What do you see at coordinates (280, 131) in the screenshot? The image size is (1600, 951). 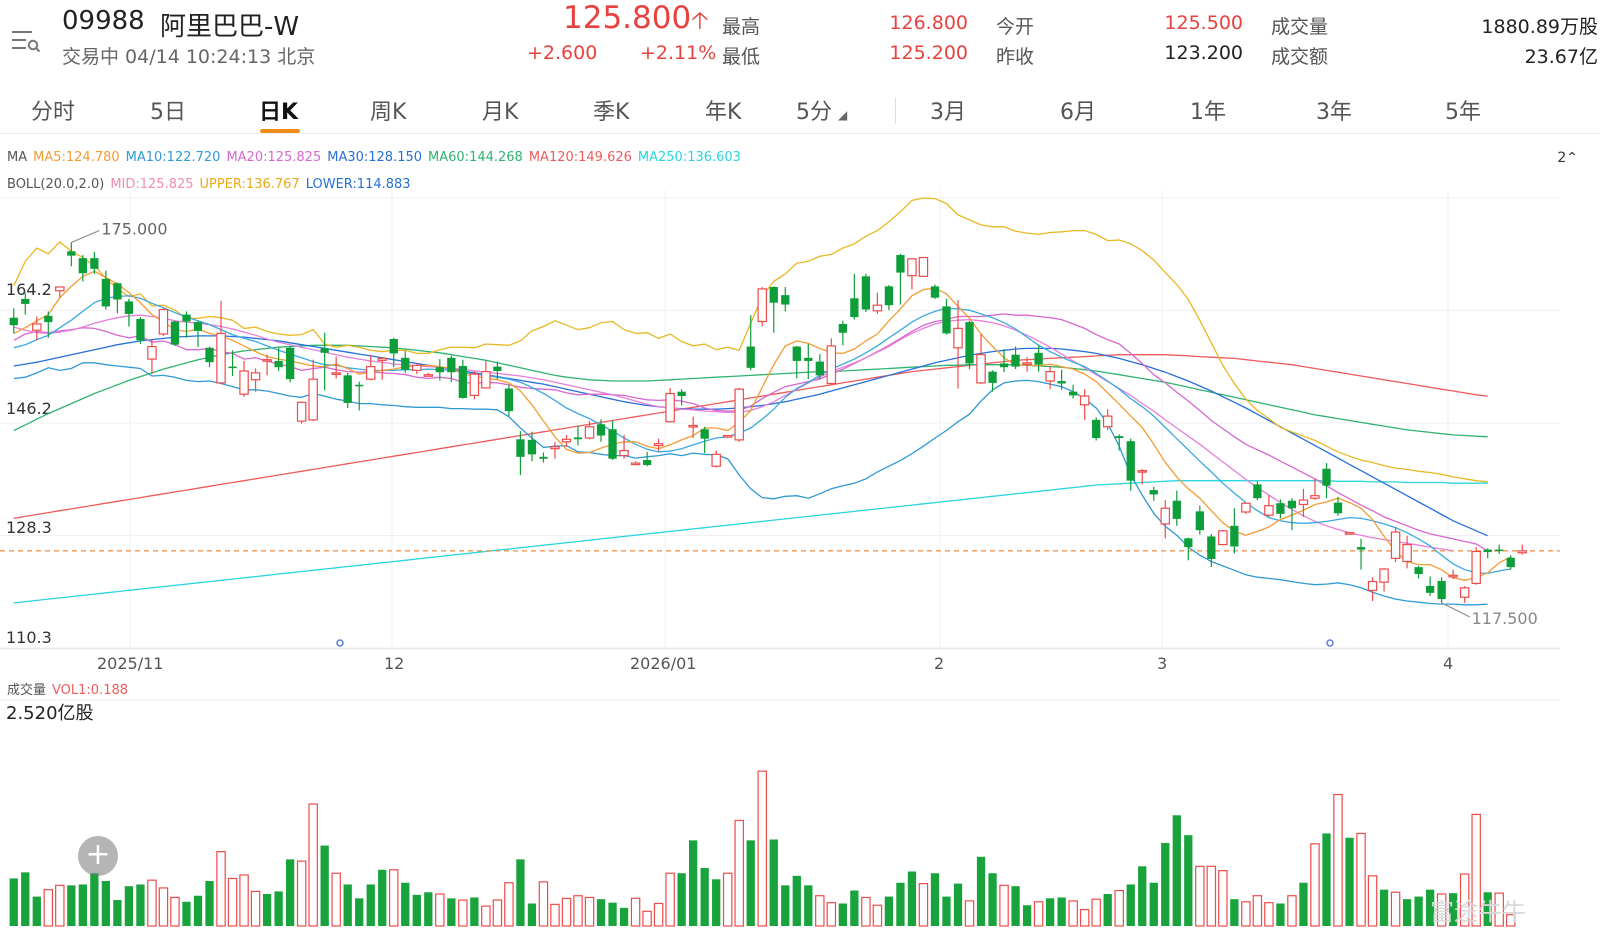 I see `active-tab-indicator` at bounding box center [280, 131].